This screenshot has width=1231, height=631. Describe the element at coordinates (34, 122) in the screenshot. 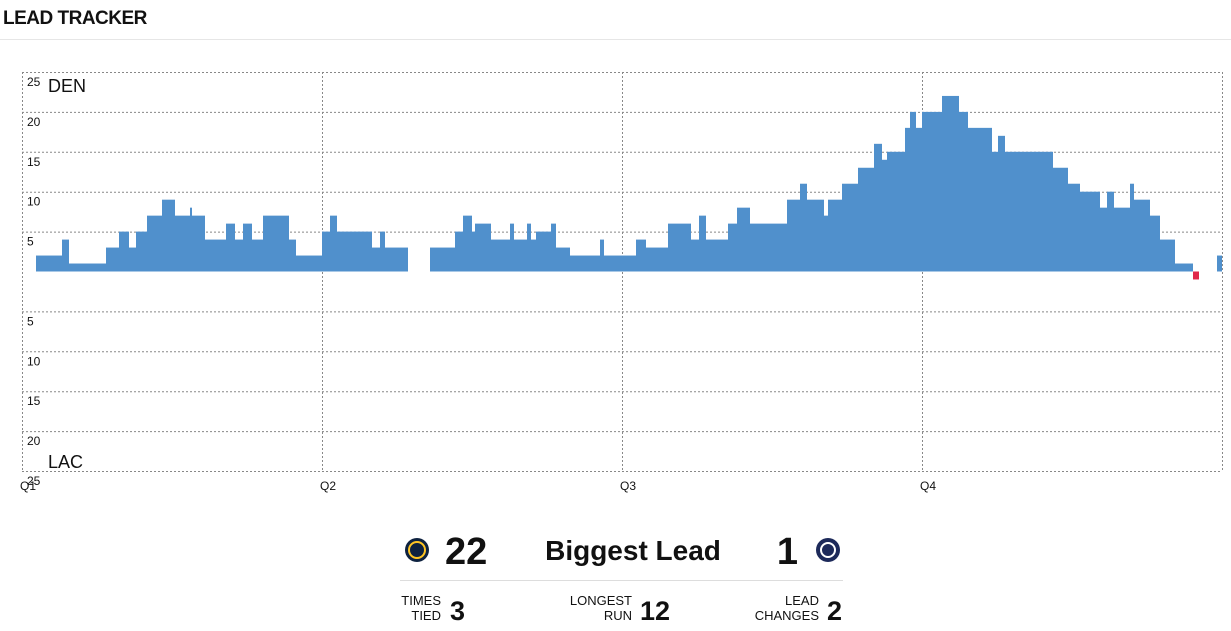

I see `y-tick-label: 20` at that location.